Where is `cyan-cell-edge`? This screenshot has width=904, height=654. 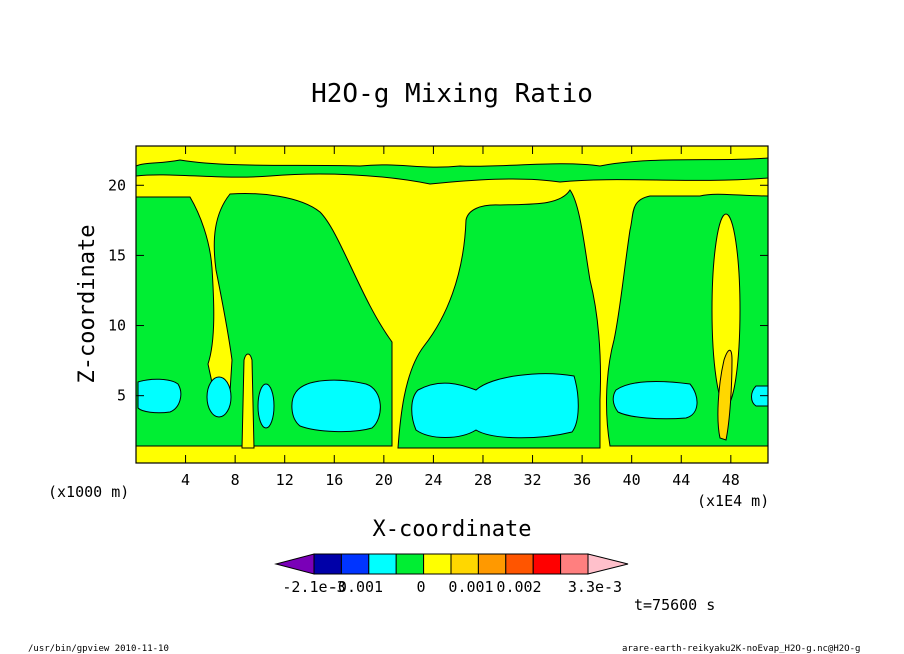 cyan-cell-edge is located at coordinates (760, 396).